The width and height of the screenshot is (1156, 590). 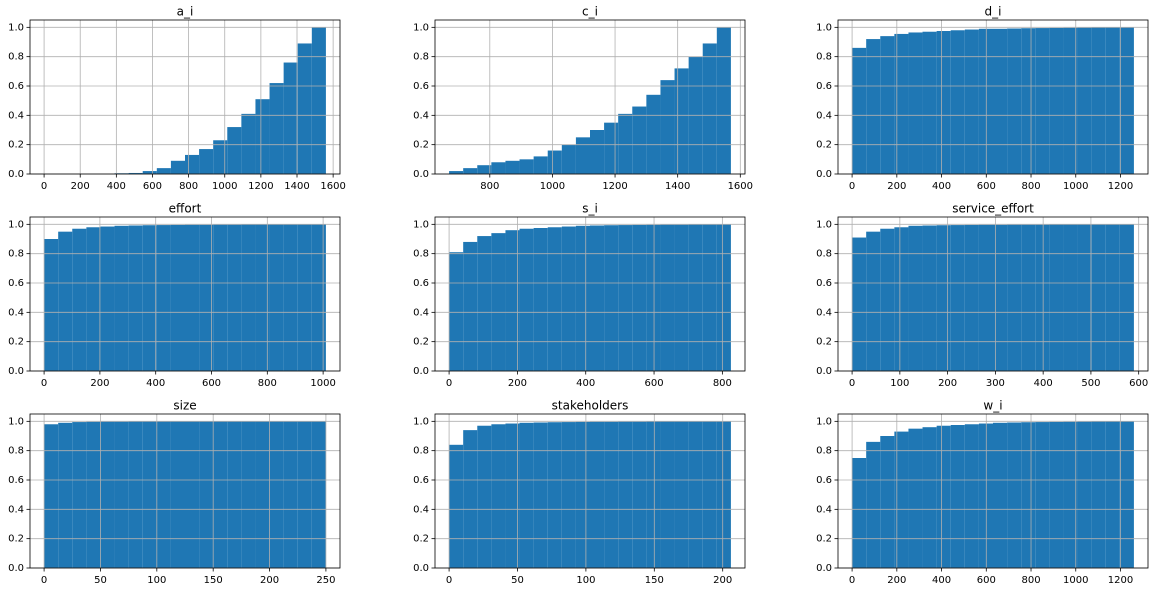 I want to click on y-tick-label: 0.6, so click(x=824, y=86).